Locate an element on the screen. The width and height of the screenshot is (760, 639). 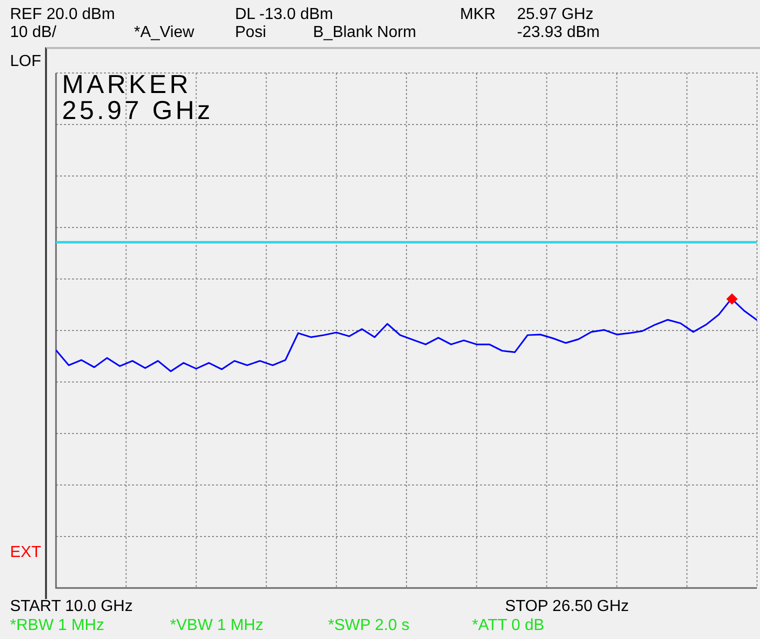
text: 10 dB/ is located at coordinates (33, 33).